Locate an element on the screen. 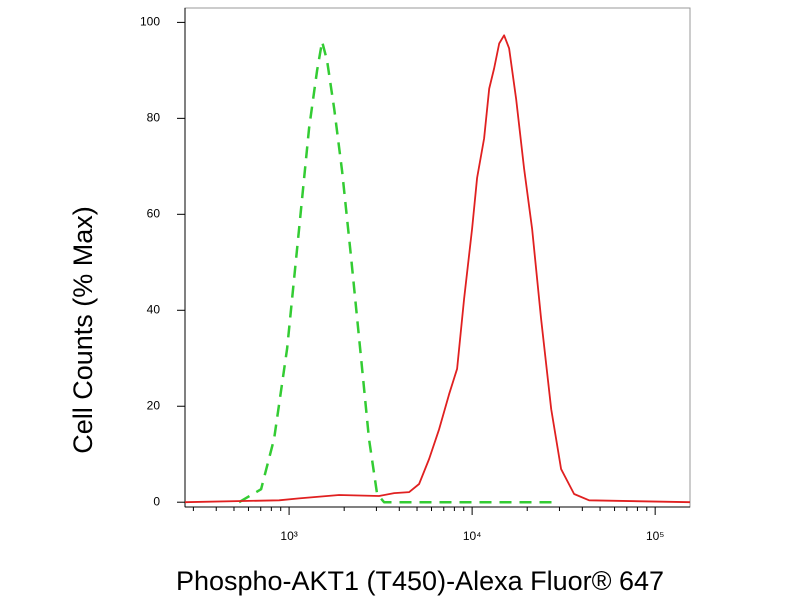  y-tick-label: 0 is located at coordinates (156, 501).